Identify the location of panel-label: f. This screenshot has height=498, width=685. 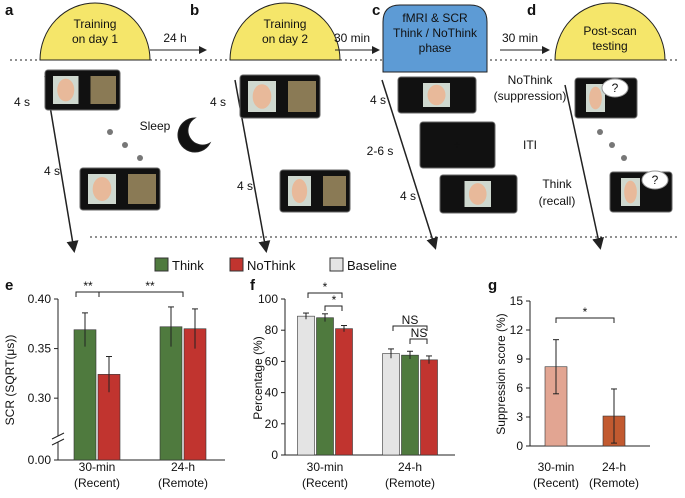
(253, 285).